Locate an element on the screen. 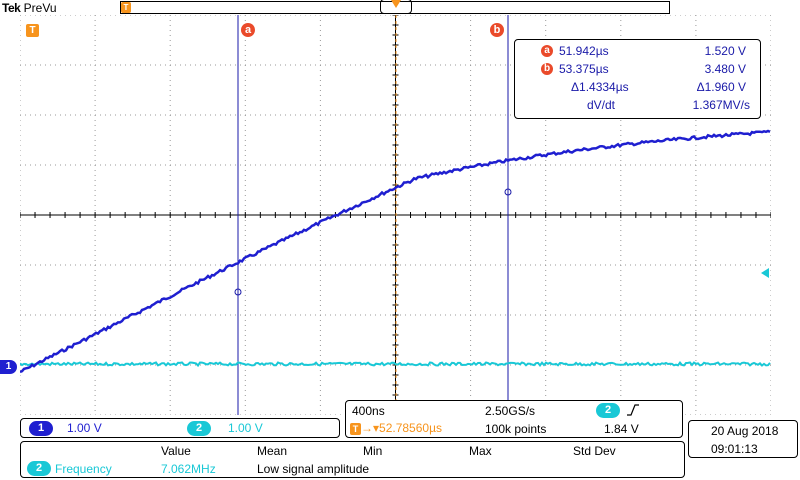  view-window-handle is located at coordinates (396, 7).